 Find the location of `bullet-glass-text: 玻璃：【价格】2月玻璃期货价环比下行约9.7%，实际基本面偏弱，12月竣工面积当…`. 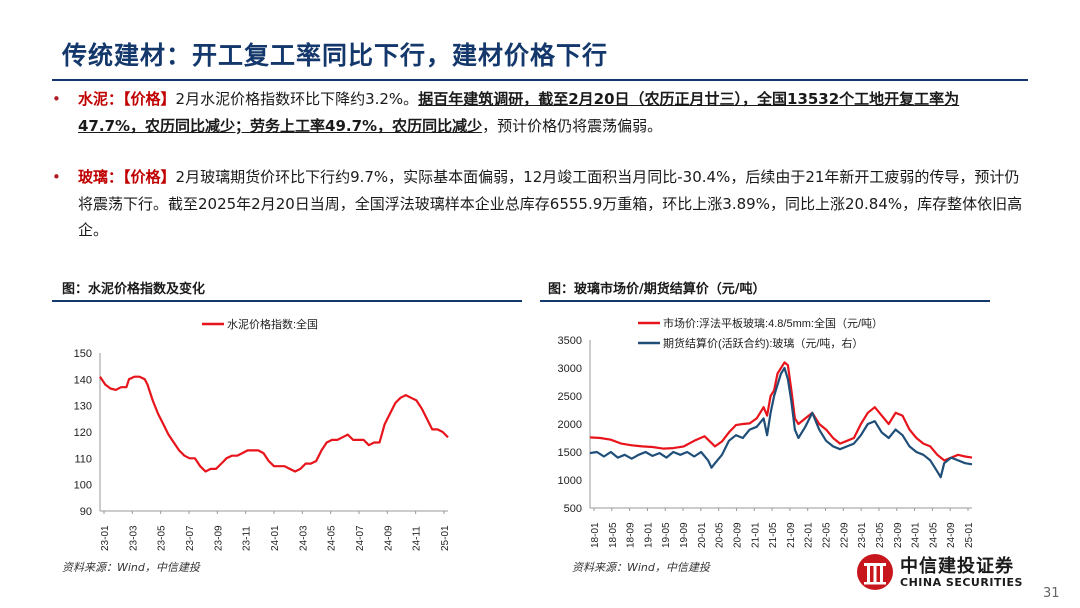

bullet-glass-text: 玻璃：【价格】2月玻璃期货价环比下行约9.7%，实际基本面偏弱，12月竣工面积当… is located at coordinates (551, 204).